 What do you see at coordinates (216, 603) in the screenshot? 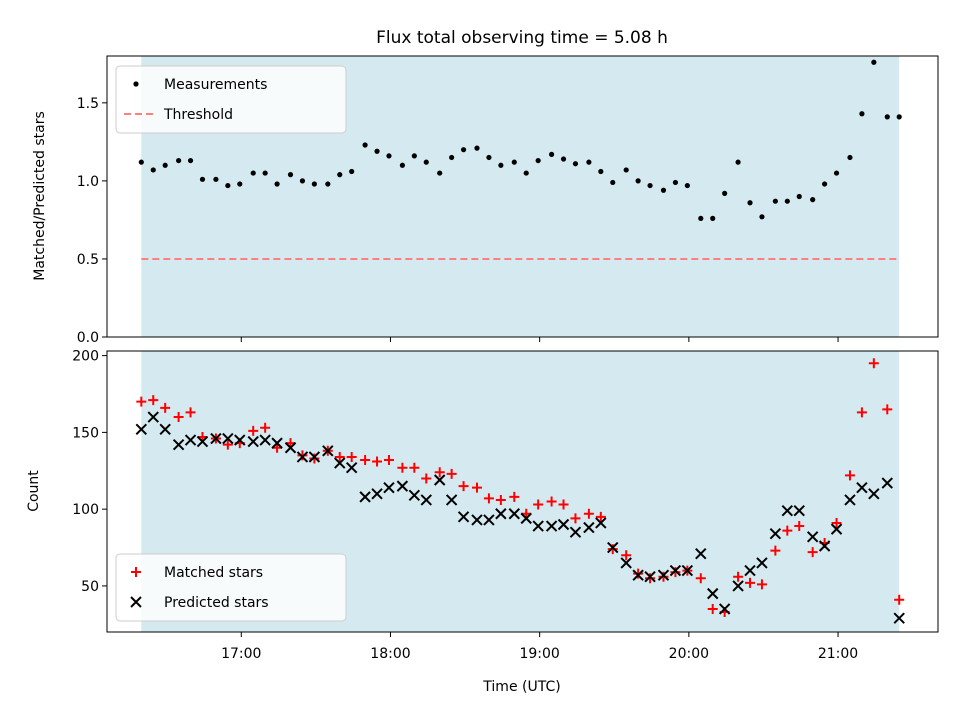
I see `legend-label: Predicted stars` at bounding box center [216, 603].